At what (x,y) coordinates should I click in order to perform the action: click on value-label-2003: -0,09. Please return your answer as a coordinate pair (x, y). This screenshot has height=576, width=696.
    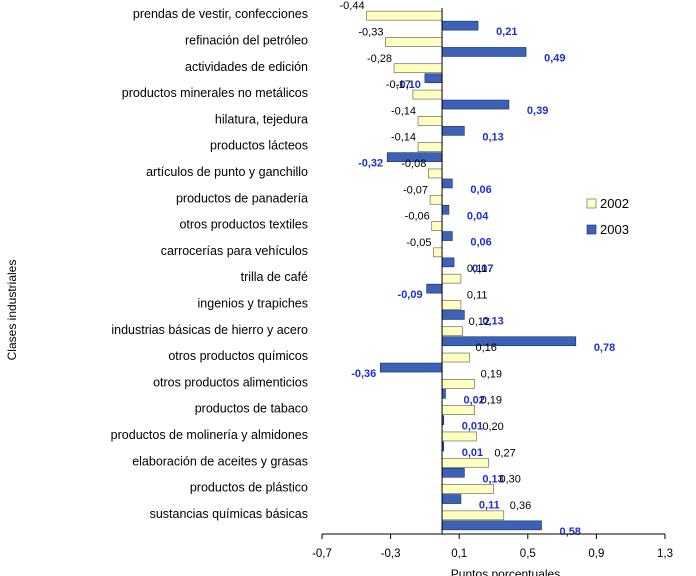
    Looking at the image, I should click on (410, 295).